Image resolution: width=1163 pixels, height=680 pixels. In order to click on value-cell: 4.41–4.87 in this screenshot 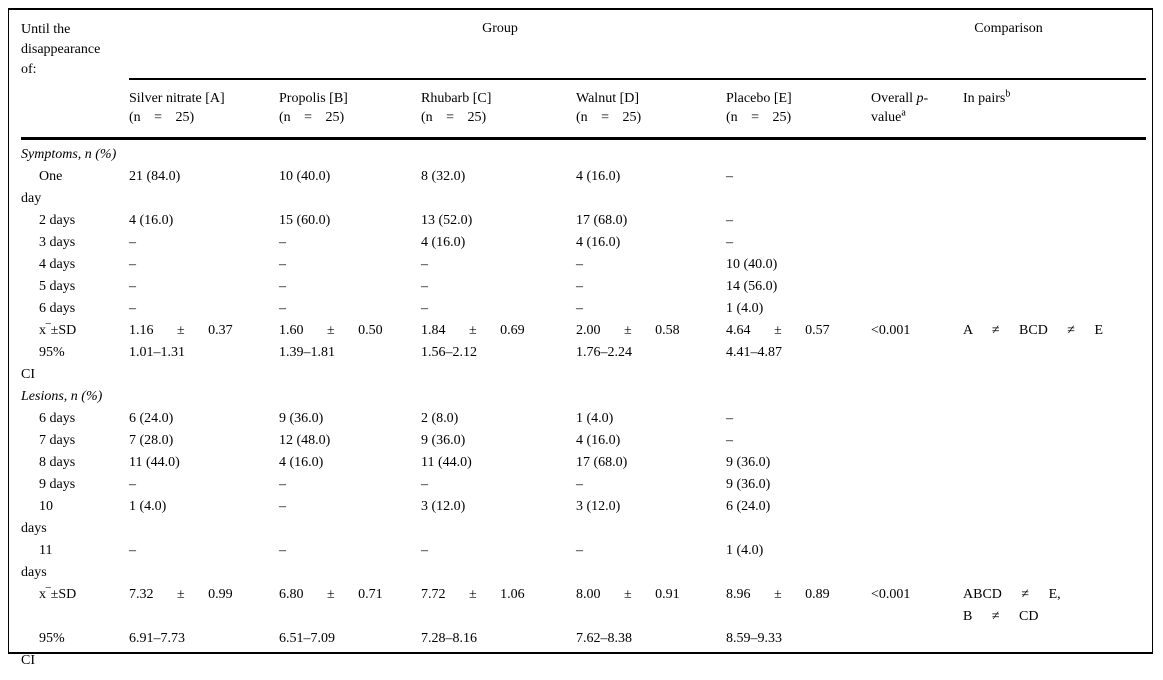, I will do `click(754, 352)`.